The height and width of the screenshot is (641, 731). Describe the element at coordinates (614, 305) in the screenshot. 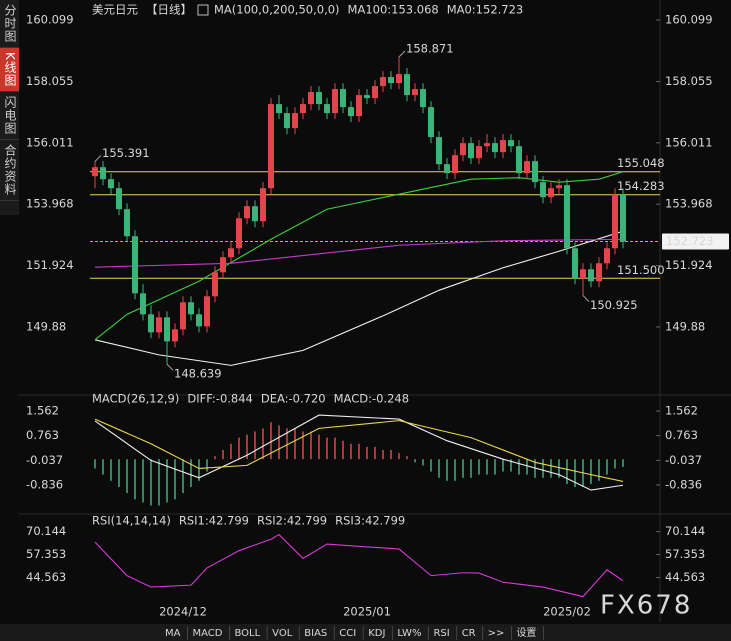

I see `annotation-label: 150.925` at that location.